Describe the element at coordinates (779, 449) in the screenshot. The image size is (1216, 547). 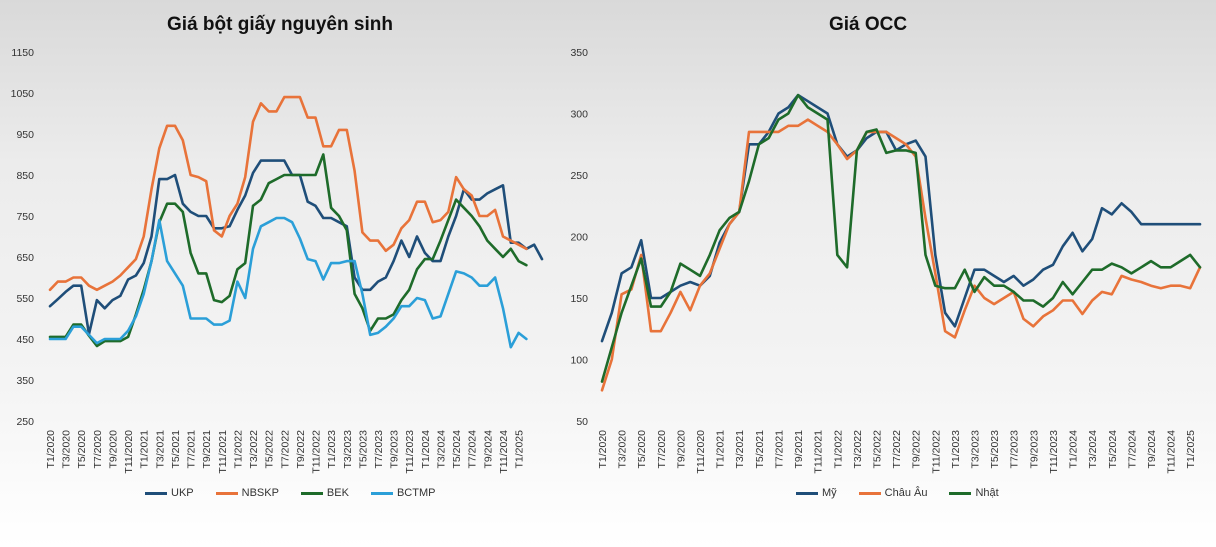
I see `x-tick-label: T7/2021` at that location.